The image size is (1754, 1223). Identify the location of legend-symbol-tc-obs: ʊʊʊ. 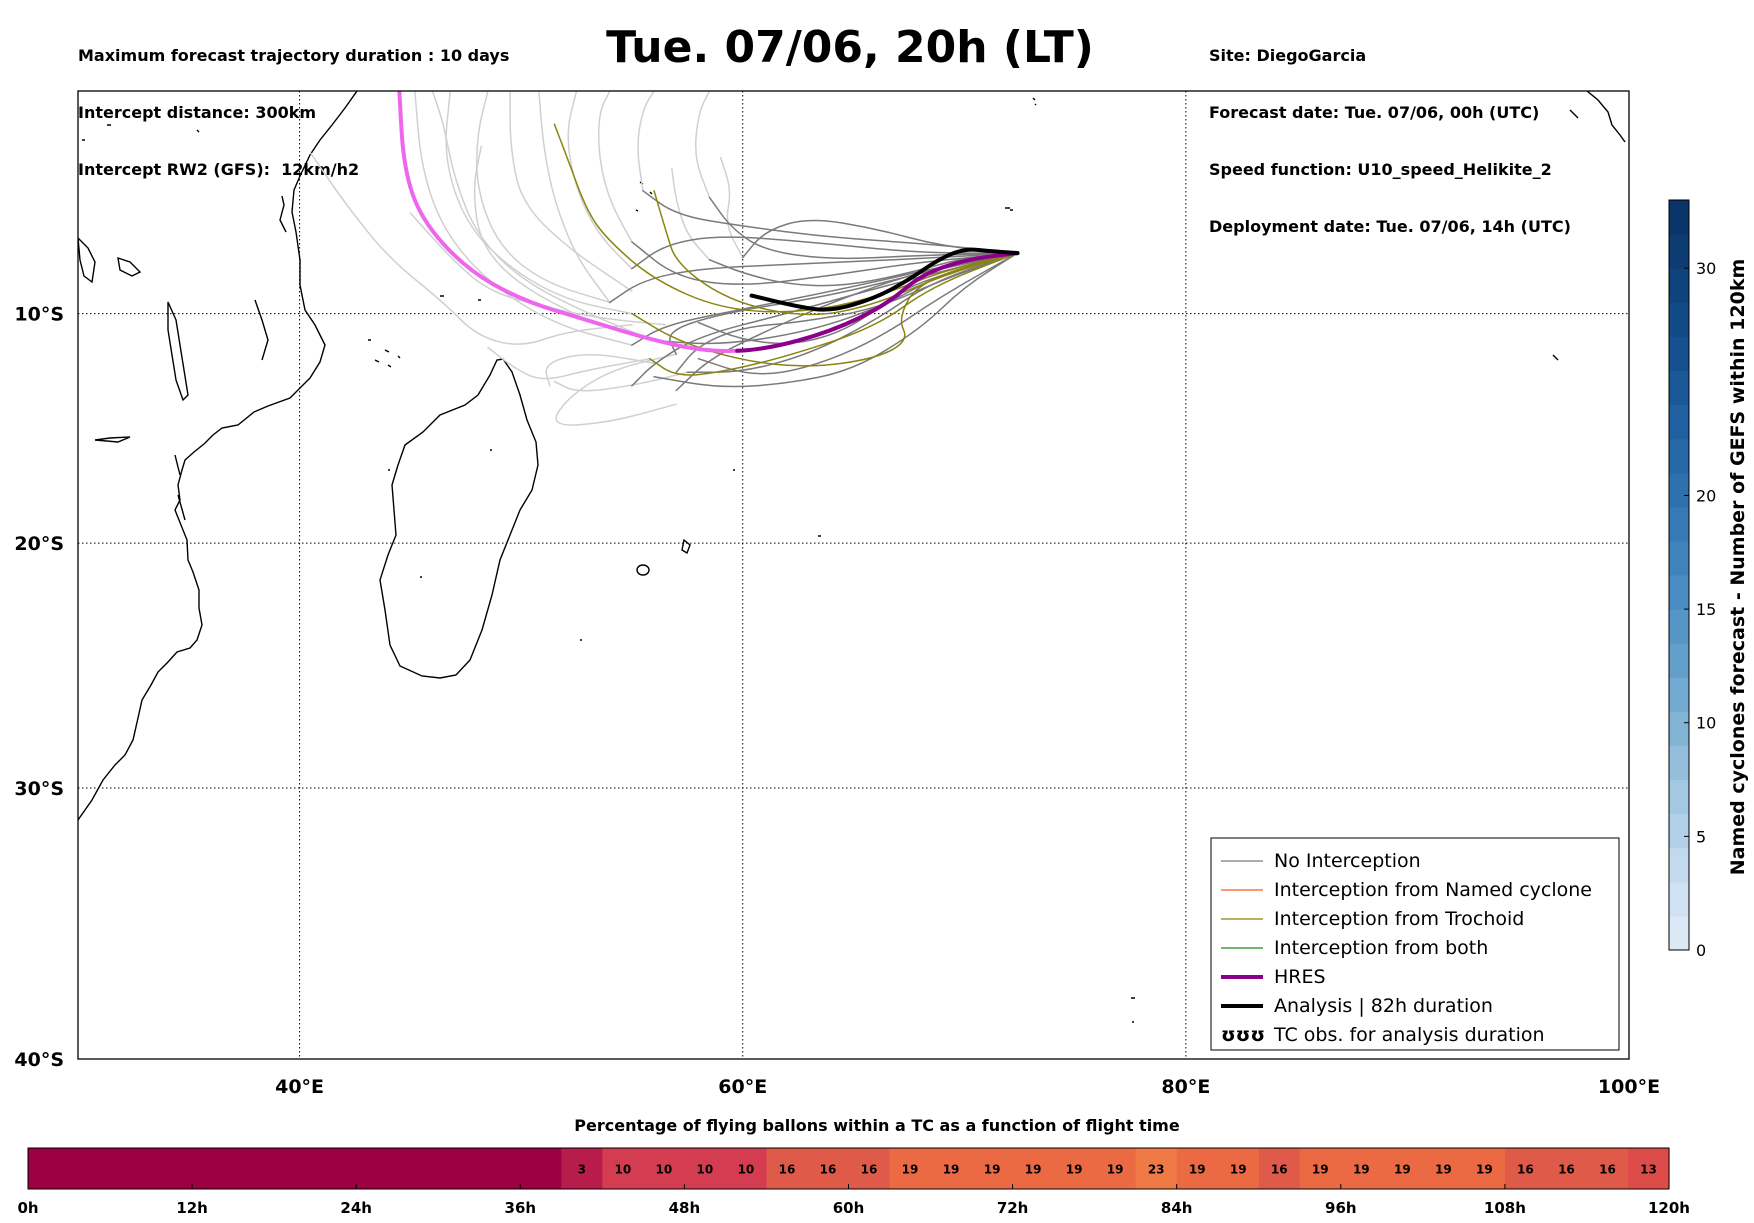
(1243, 1035).